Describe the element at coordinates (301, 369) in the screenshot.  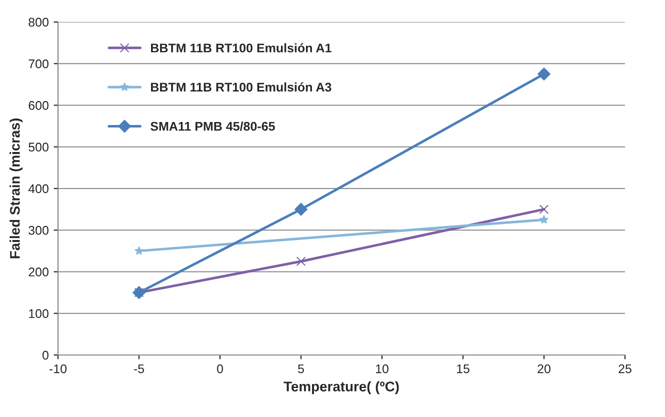
I see `x-tick-label: 5` at that location.